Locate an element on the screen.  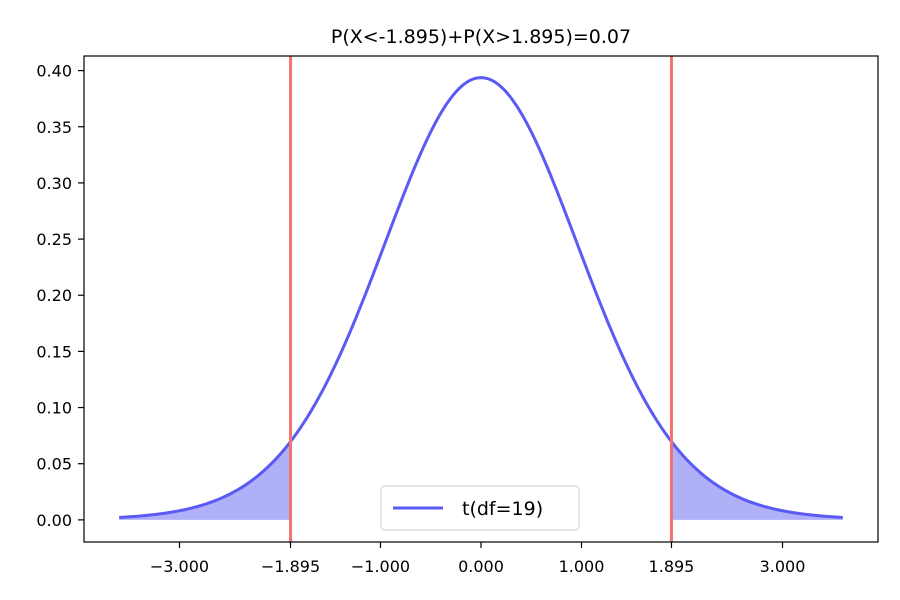
left-tail-fill is located at coordinates (205, 480).